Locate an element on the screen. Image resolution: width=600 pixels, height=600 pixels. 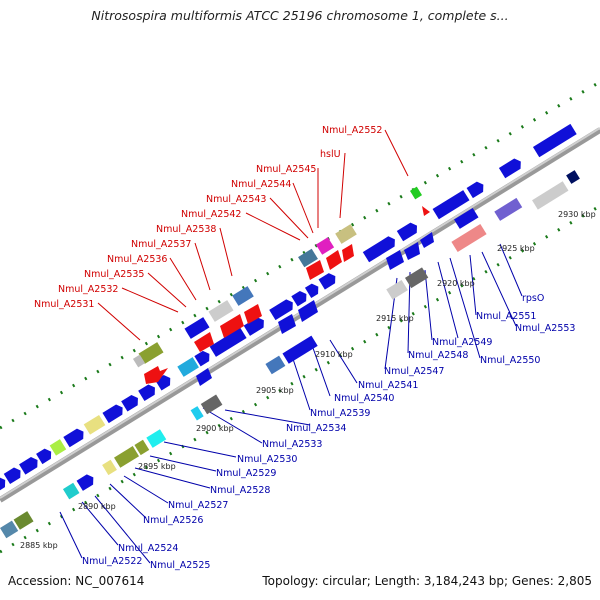
gene-label: Nmul_A2539 is located at coordinates (340, 413).